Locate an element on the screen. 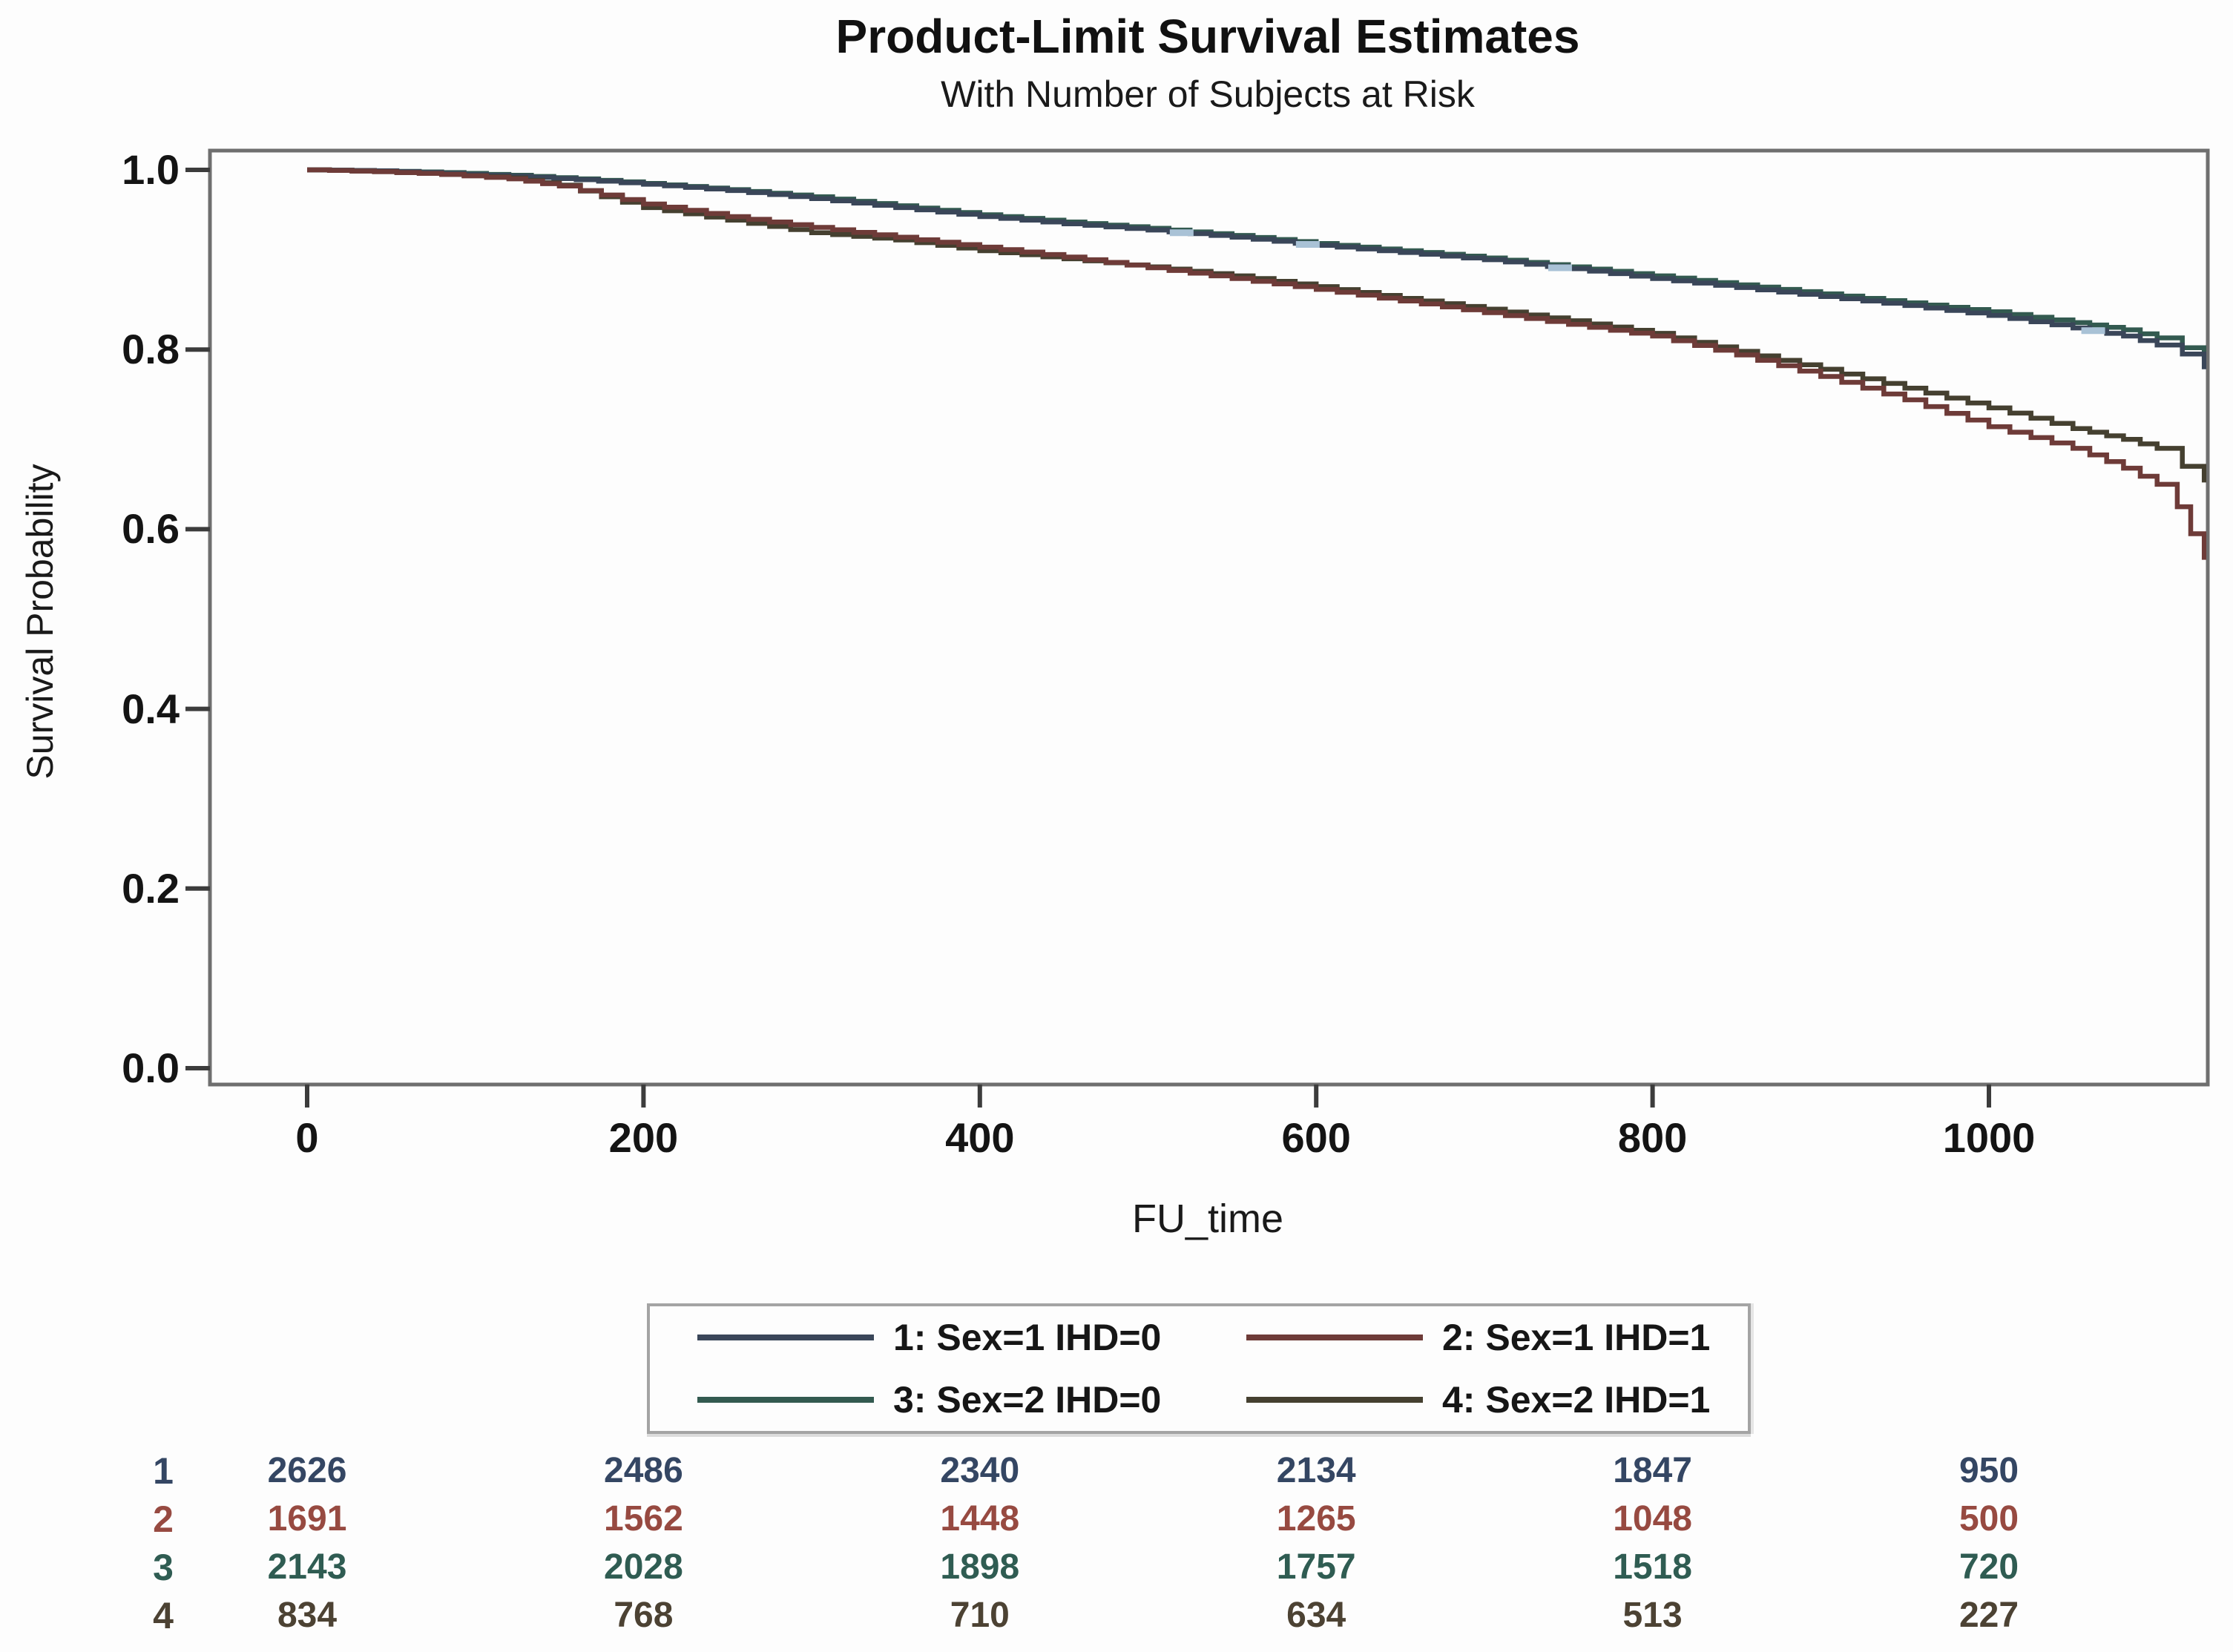 The image size is (2233, 1652). risk-count: 1757 is located at coordinates (1316, 1567).